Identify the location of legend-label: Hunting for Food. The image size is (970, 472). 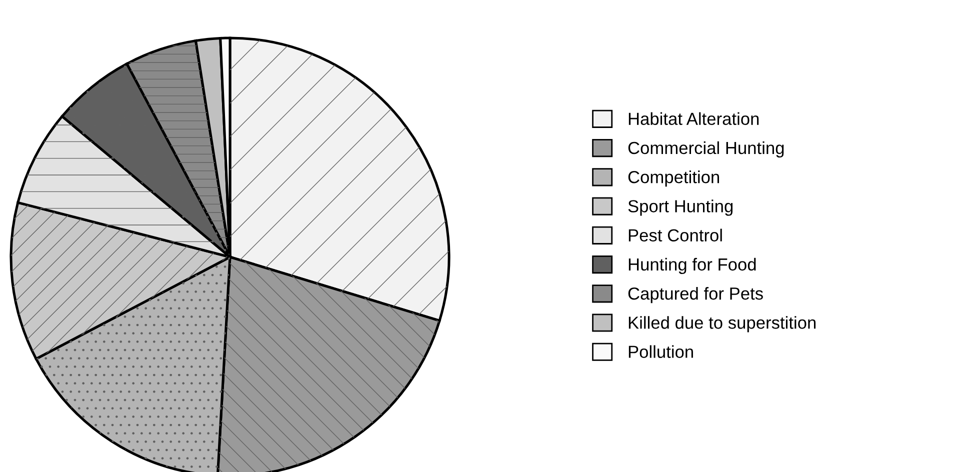
(692, 266).